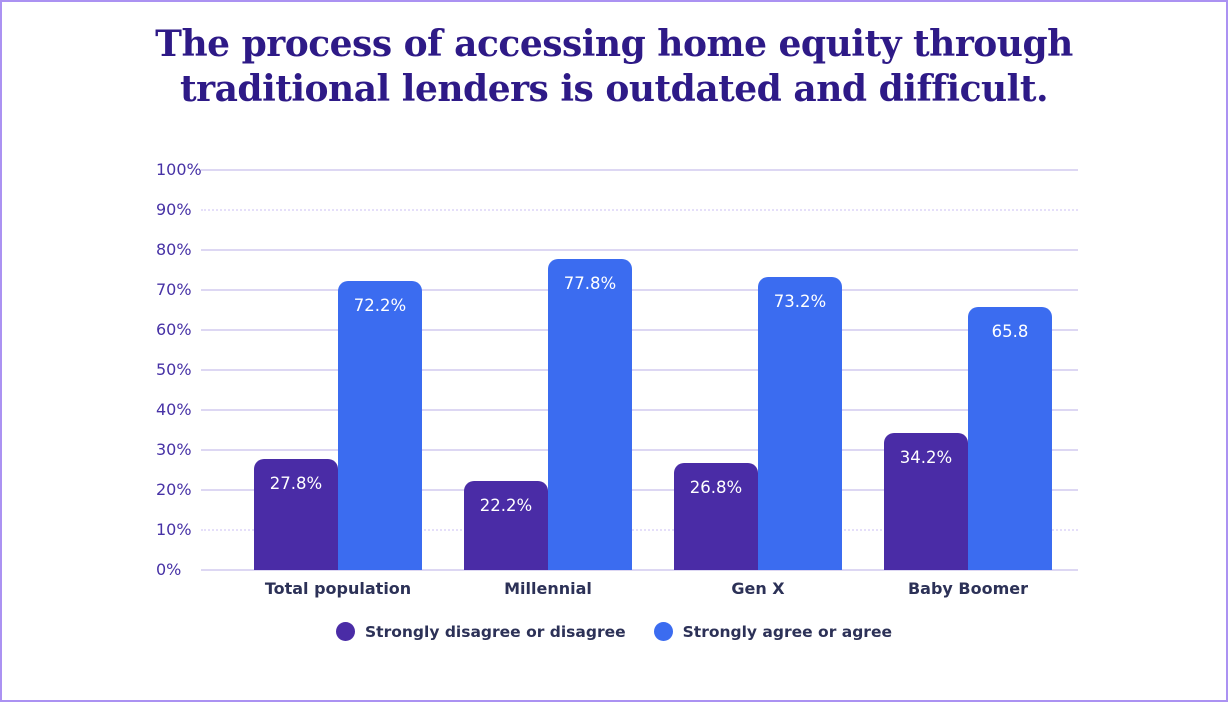 The width and height of the screenshot is (1228, 702). Describe the element at coordinates (590, 414) in the screenshot. I see `bar-agree: 77.8%` at that location.